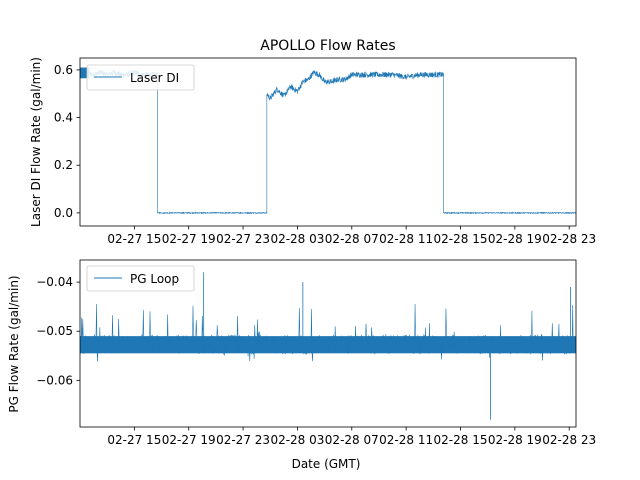  What do you see at coordinates (14, 343) in the screenshot?
I see `pg-loop-y-axis-label: PG Flow Rate (gal/min)` at bounding box center [14, 343].